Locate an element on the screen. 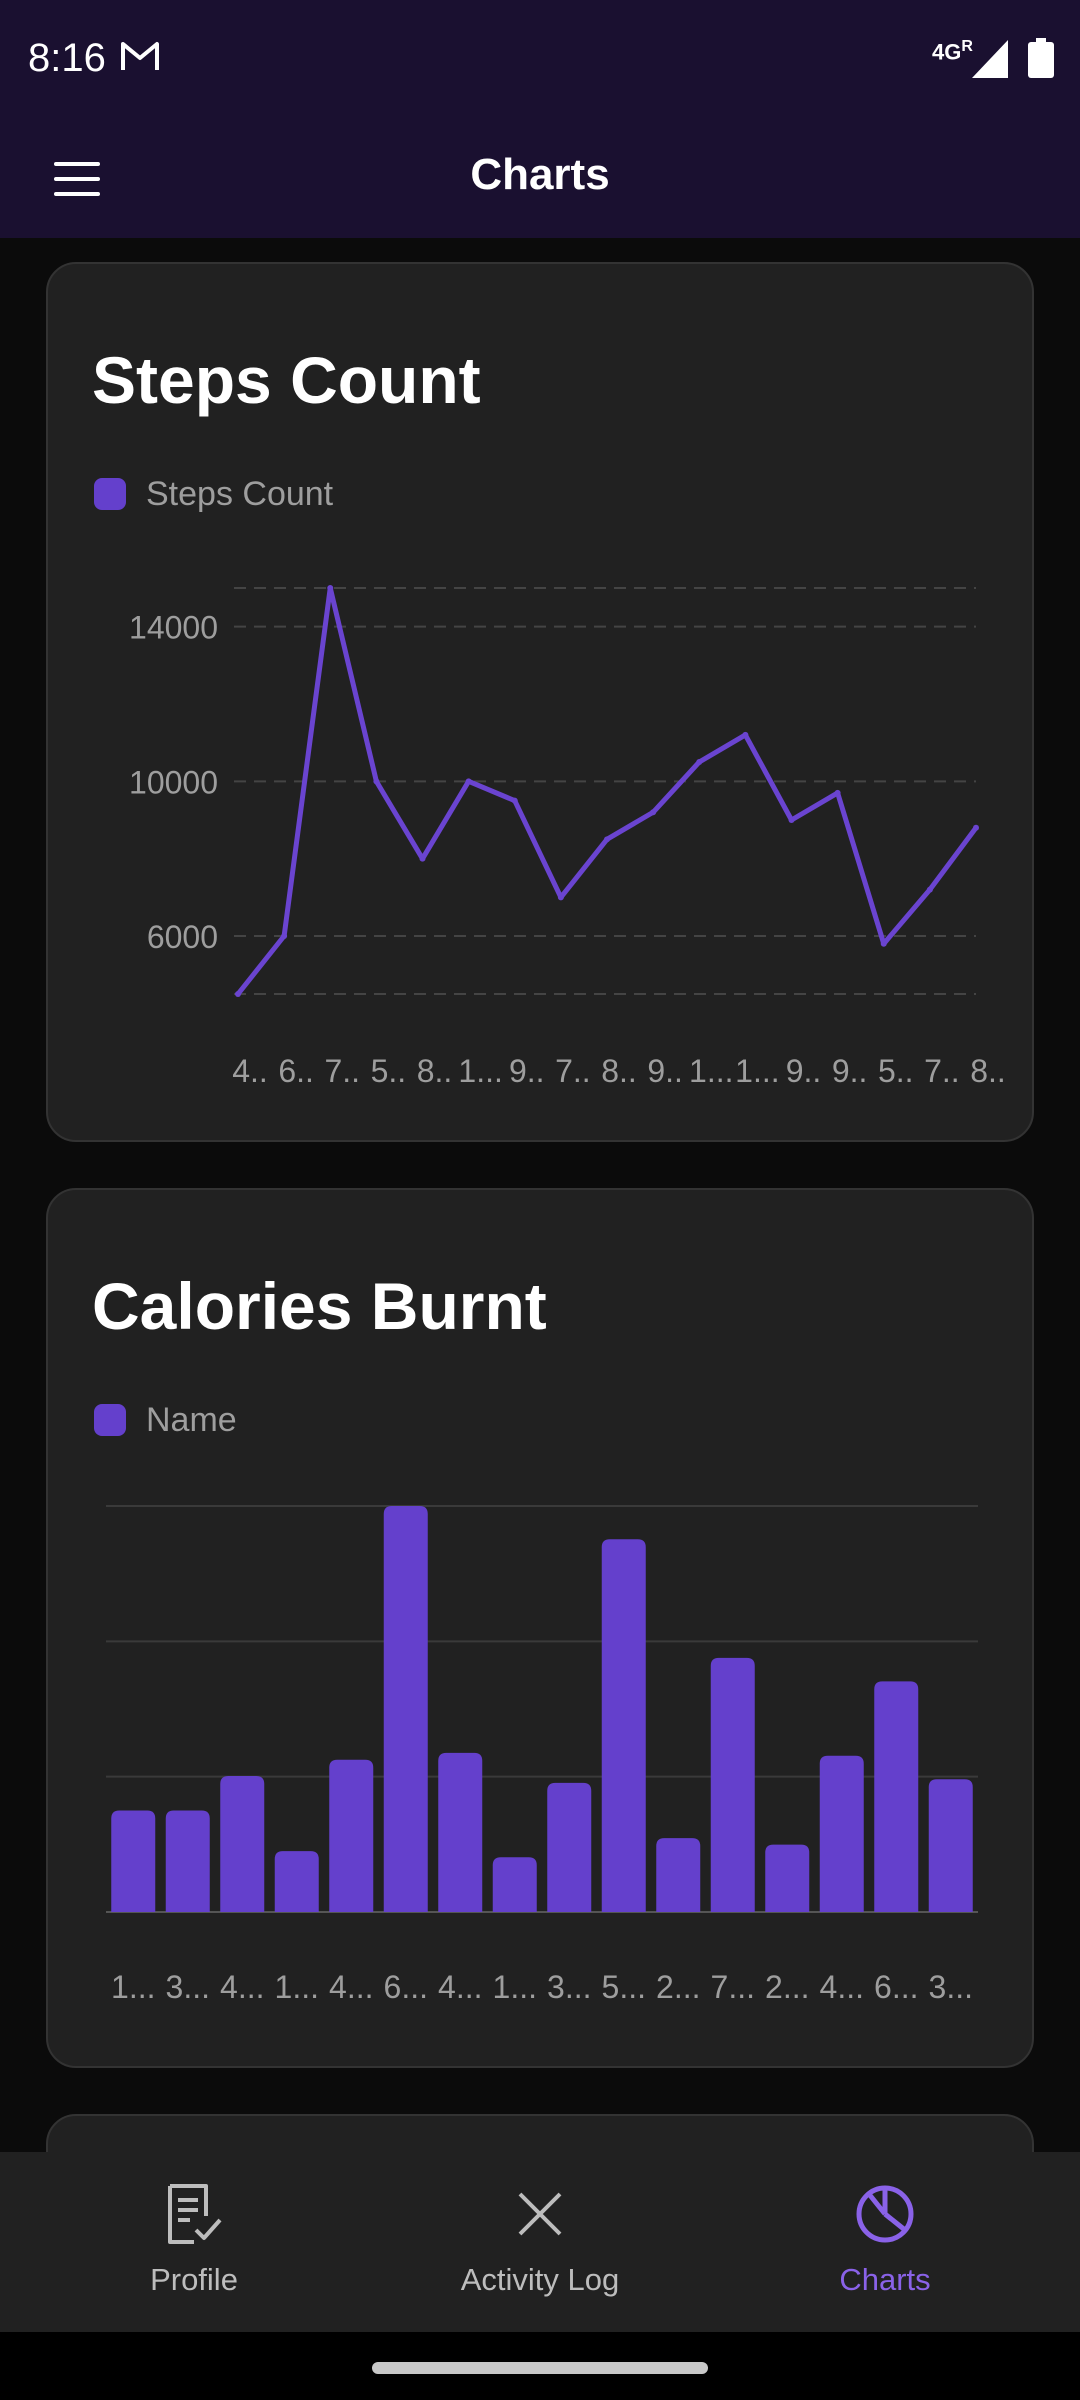  nav-activity-log: Activity Log is located at coordinates (540, 2242).